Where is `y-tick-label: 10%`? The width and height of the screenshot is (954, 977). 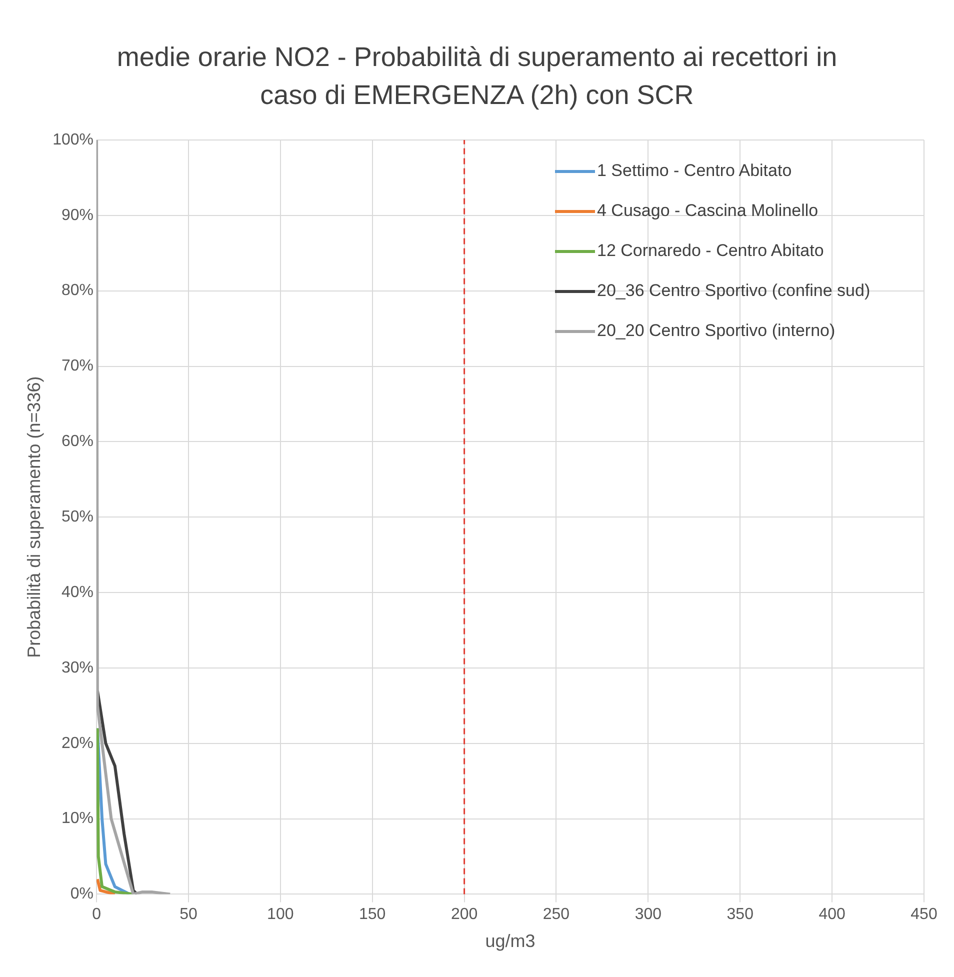 y-tick-label: 10% is located at coordinates (77, 819).